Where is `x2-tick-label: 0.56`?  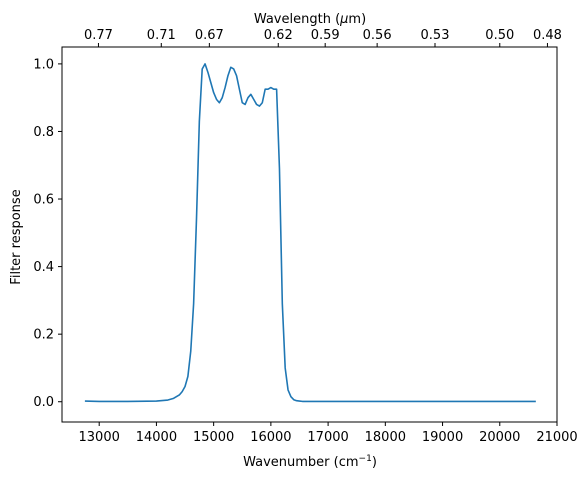 x2-tick-label: 0.56 is located at coordinates (377, 35).